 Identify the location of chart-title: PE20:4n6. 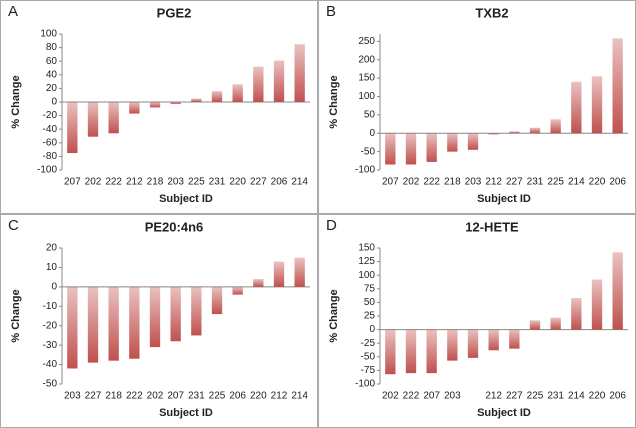
(174, 226).